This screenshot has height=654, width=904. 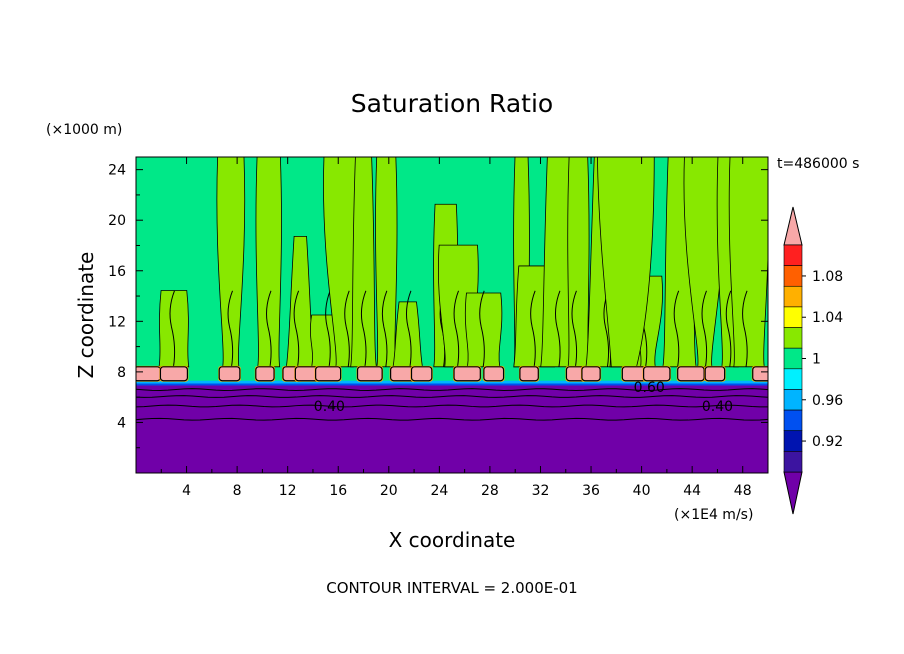 I want to click on contour-label: 0.60, so click(x=649, y=388).